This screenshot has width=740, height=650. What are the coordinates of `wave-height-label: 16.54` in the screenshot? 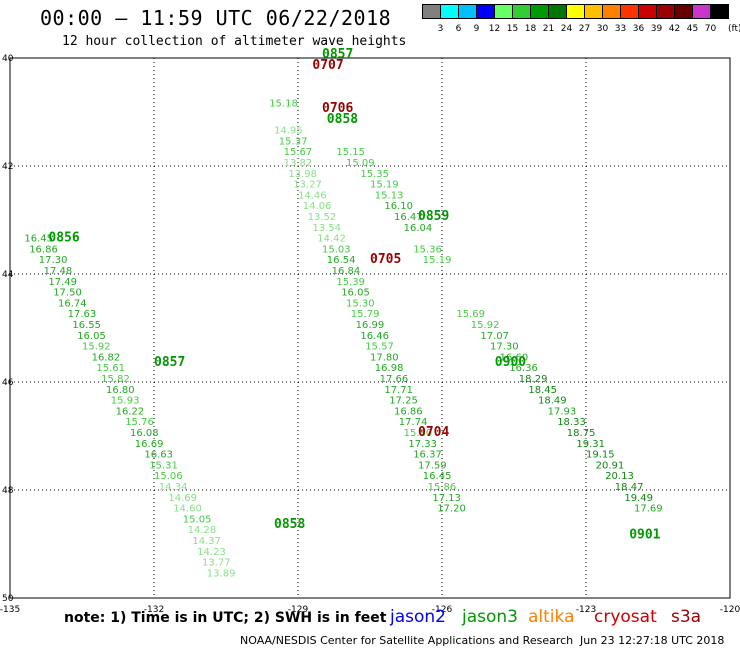 It's located at (341, 260).